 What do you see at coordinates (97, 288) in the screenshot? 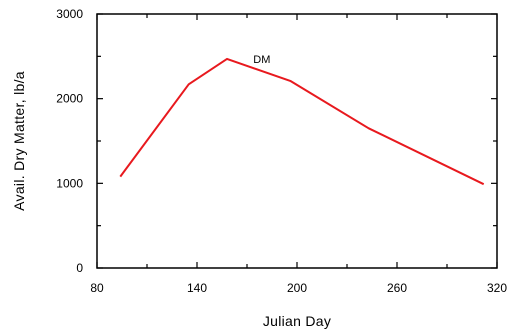
I see `x-tick-label: 80` at bounding box center [97, 288].